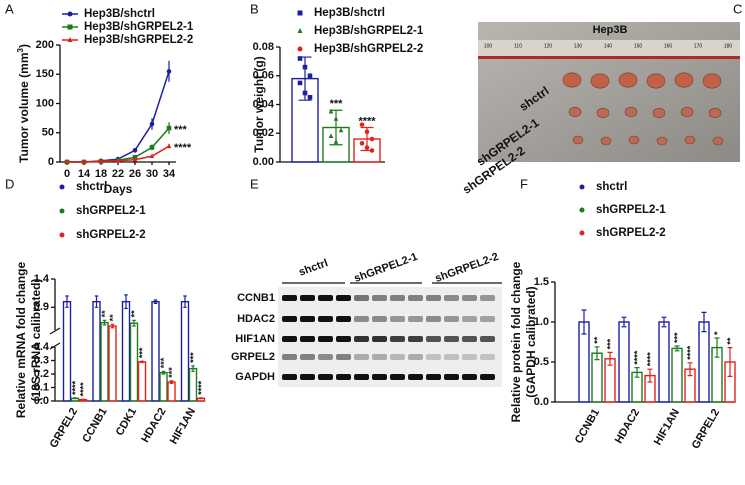  I want to click on y-tick-label: 0.06, so click(263, 76).